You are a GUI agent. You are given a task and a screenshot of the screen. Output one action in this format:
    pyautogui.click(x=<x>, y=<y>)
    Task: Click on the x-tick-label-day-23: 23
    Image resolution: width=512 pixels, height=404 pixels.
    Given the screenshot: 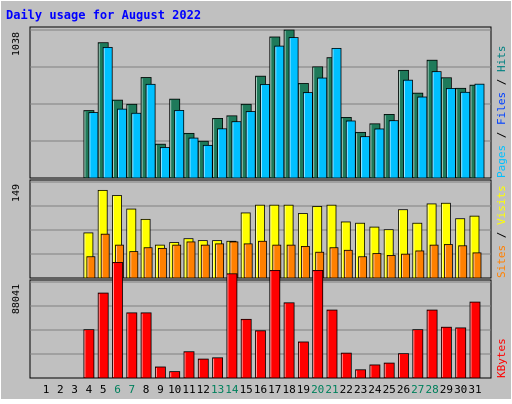 What is the action you would take?
    pyautogui.click(x=360, y=389)
    